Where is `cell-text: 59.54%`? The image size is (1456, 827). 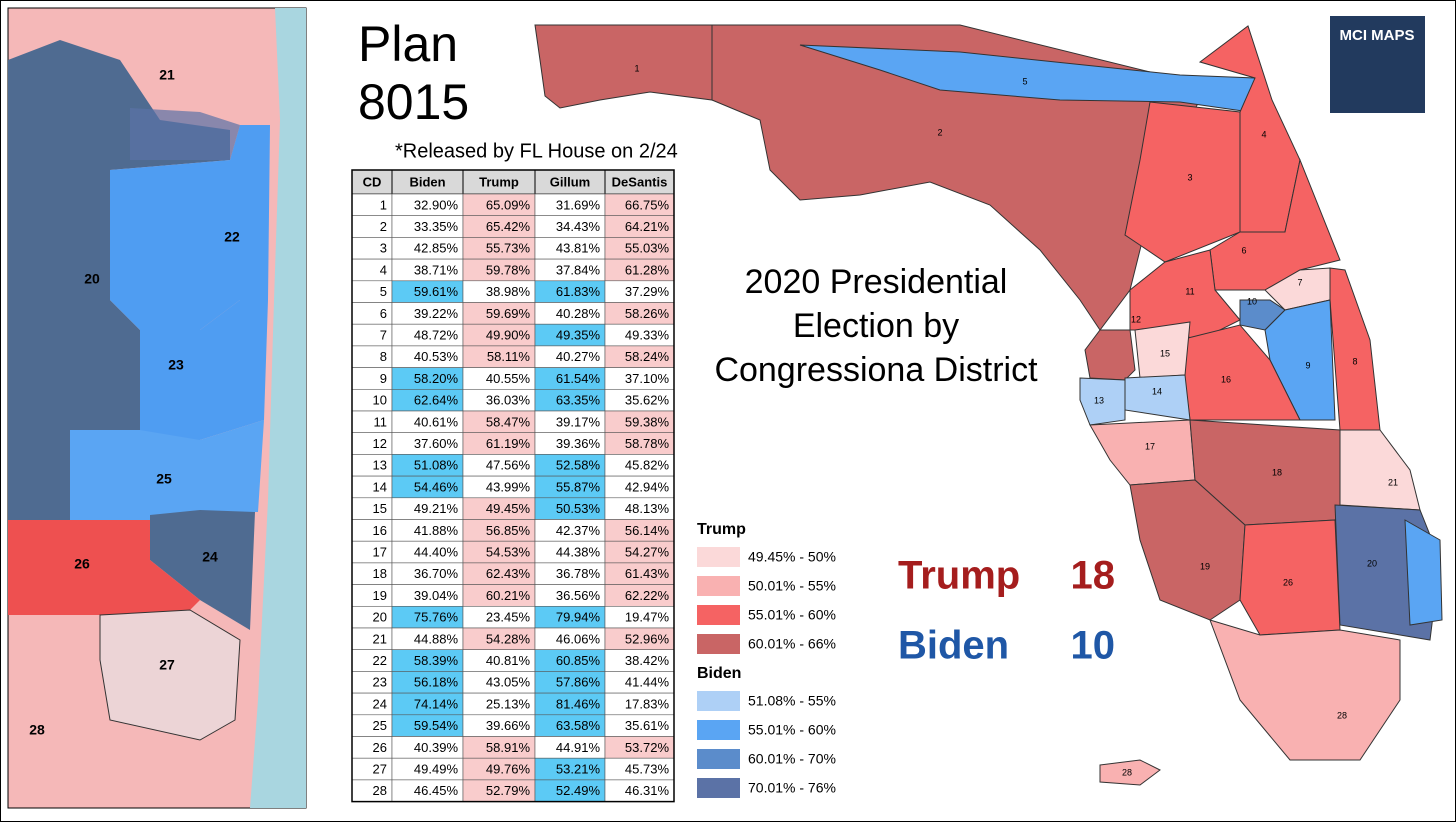 cell-text: 59.54% is located at coordinates (436, 725).